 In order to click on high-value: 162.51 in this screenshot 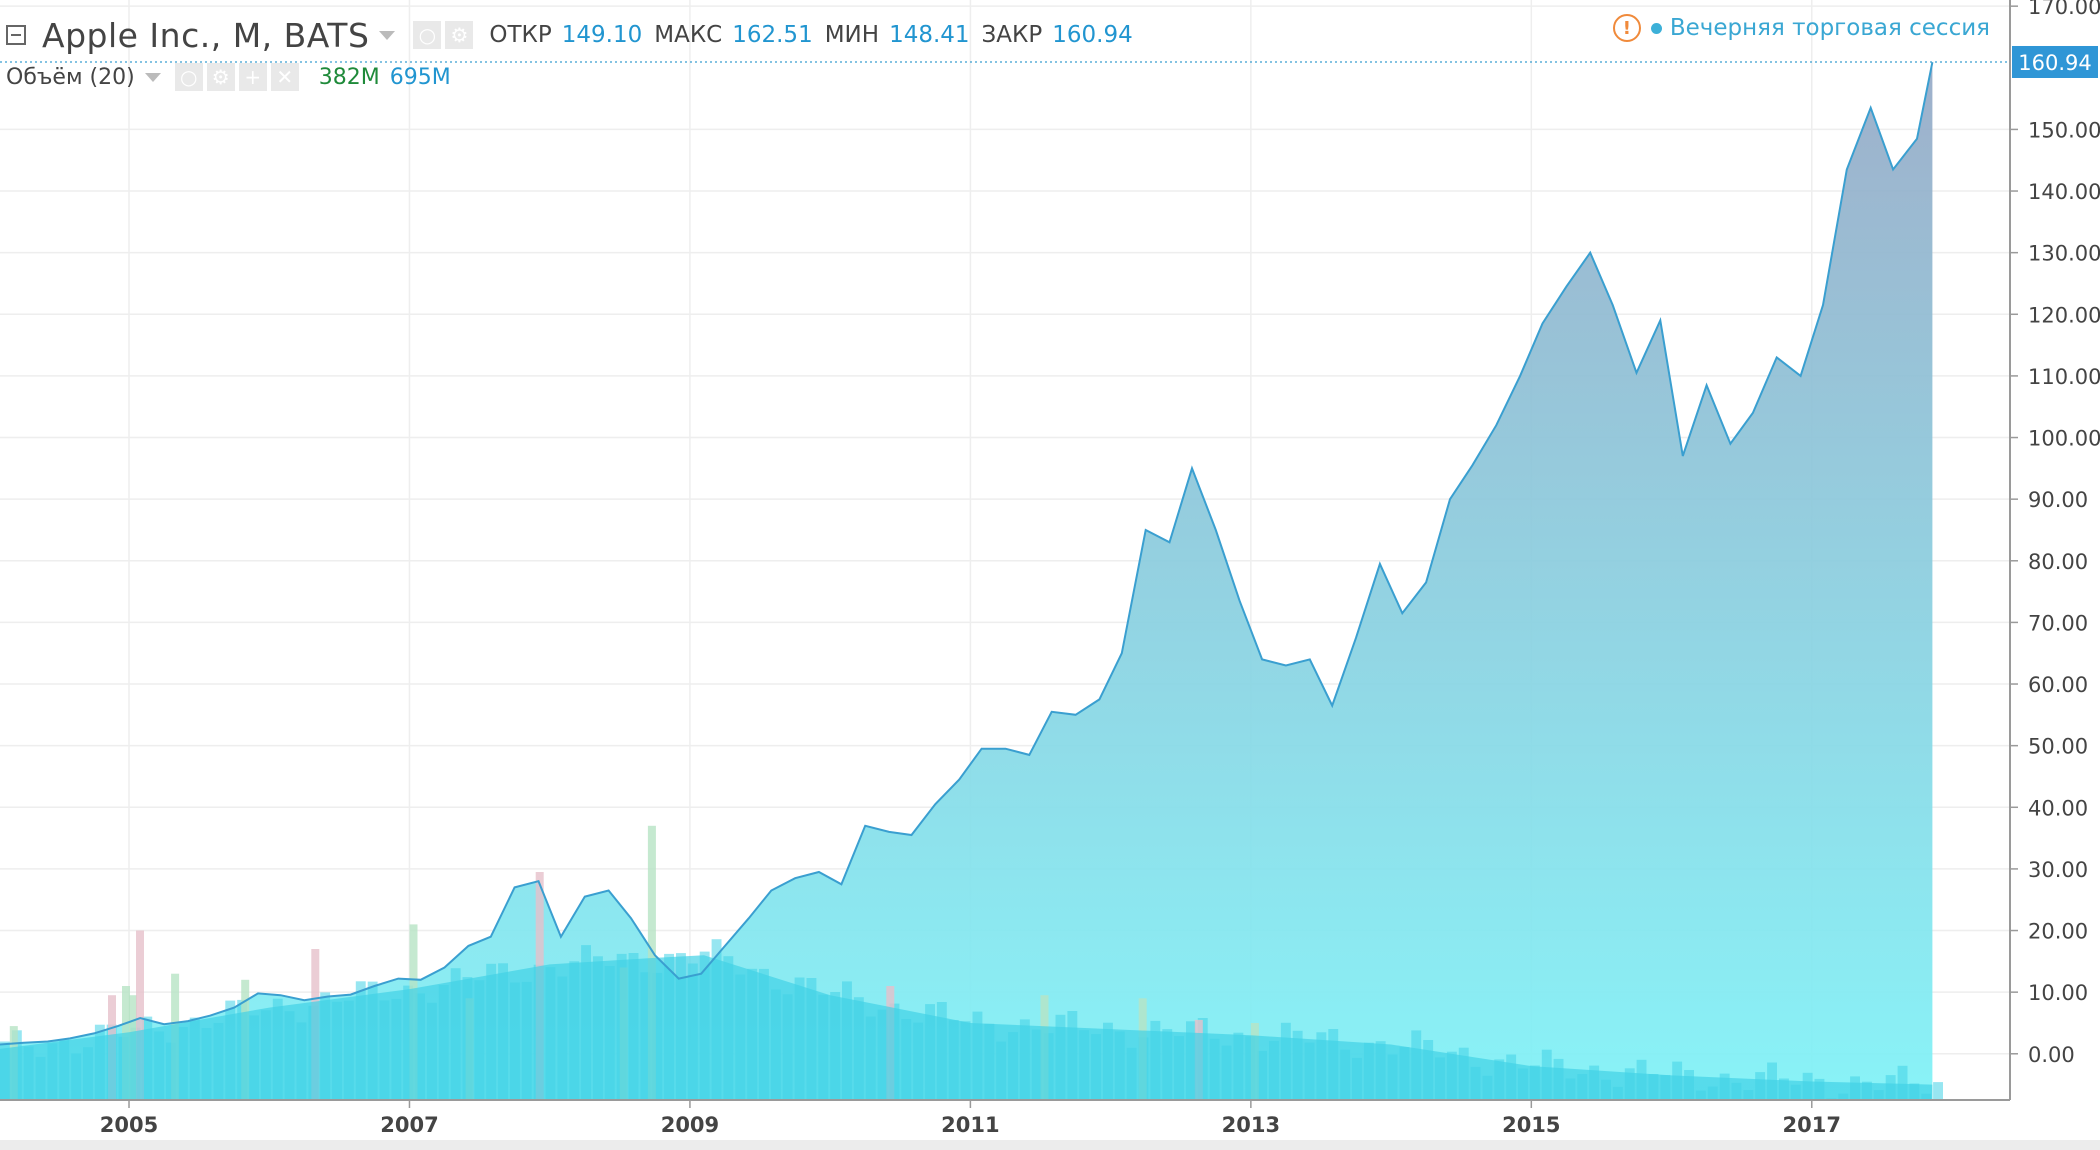, I will do `click(772, 35)`.